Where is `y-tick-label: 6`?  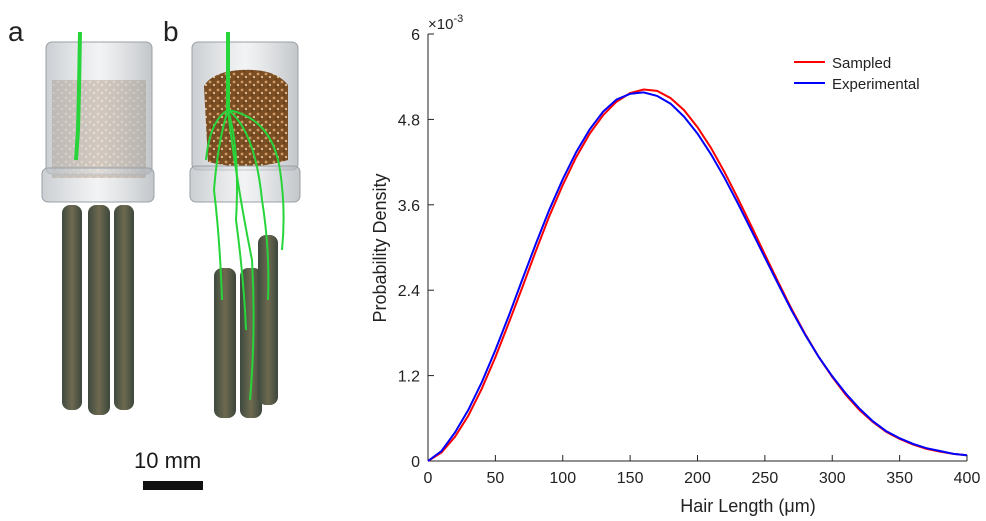 y-tick-label: 6 is located at coordinates (415, 35).